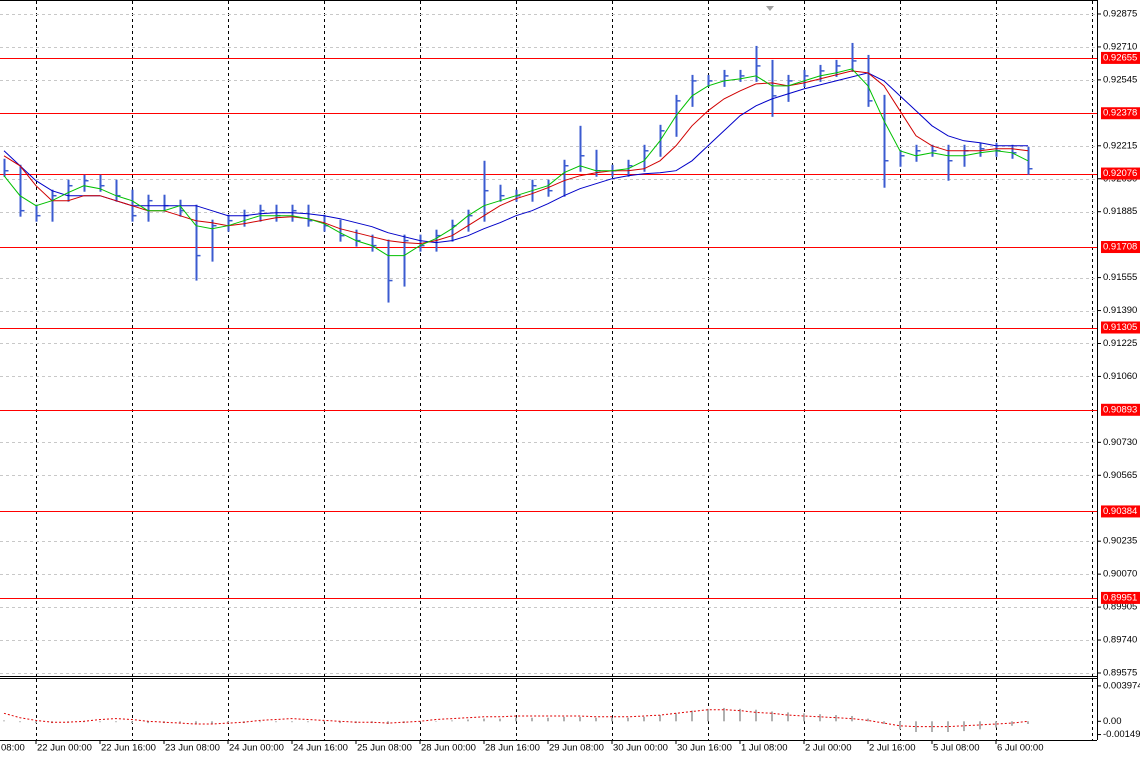 The image size is (1140, 758). Describe the element at coordinates (1120, 541) in the screenshot. I see `y-tick-label: 0.90235` at that location.